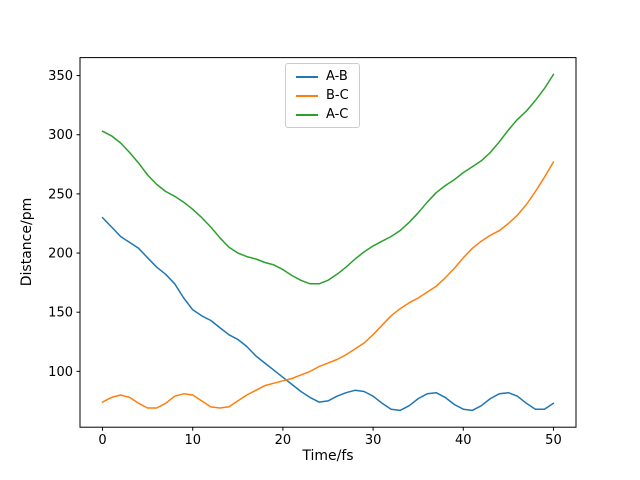  I want to click on legend-entry: B-C, so click(322, 95).